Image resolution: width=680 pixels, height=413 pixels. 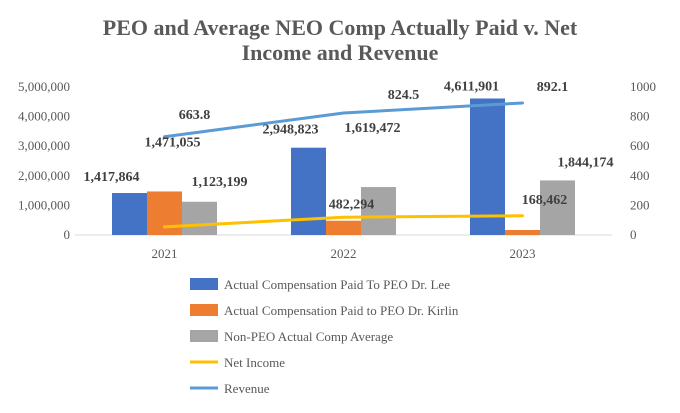 I want to click on y-tick-label: 3,000,000, so click(x=44, y=145).